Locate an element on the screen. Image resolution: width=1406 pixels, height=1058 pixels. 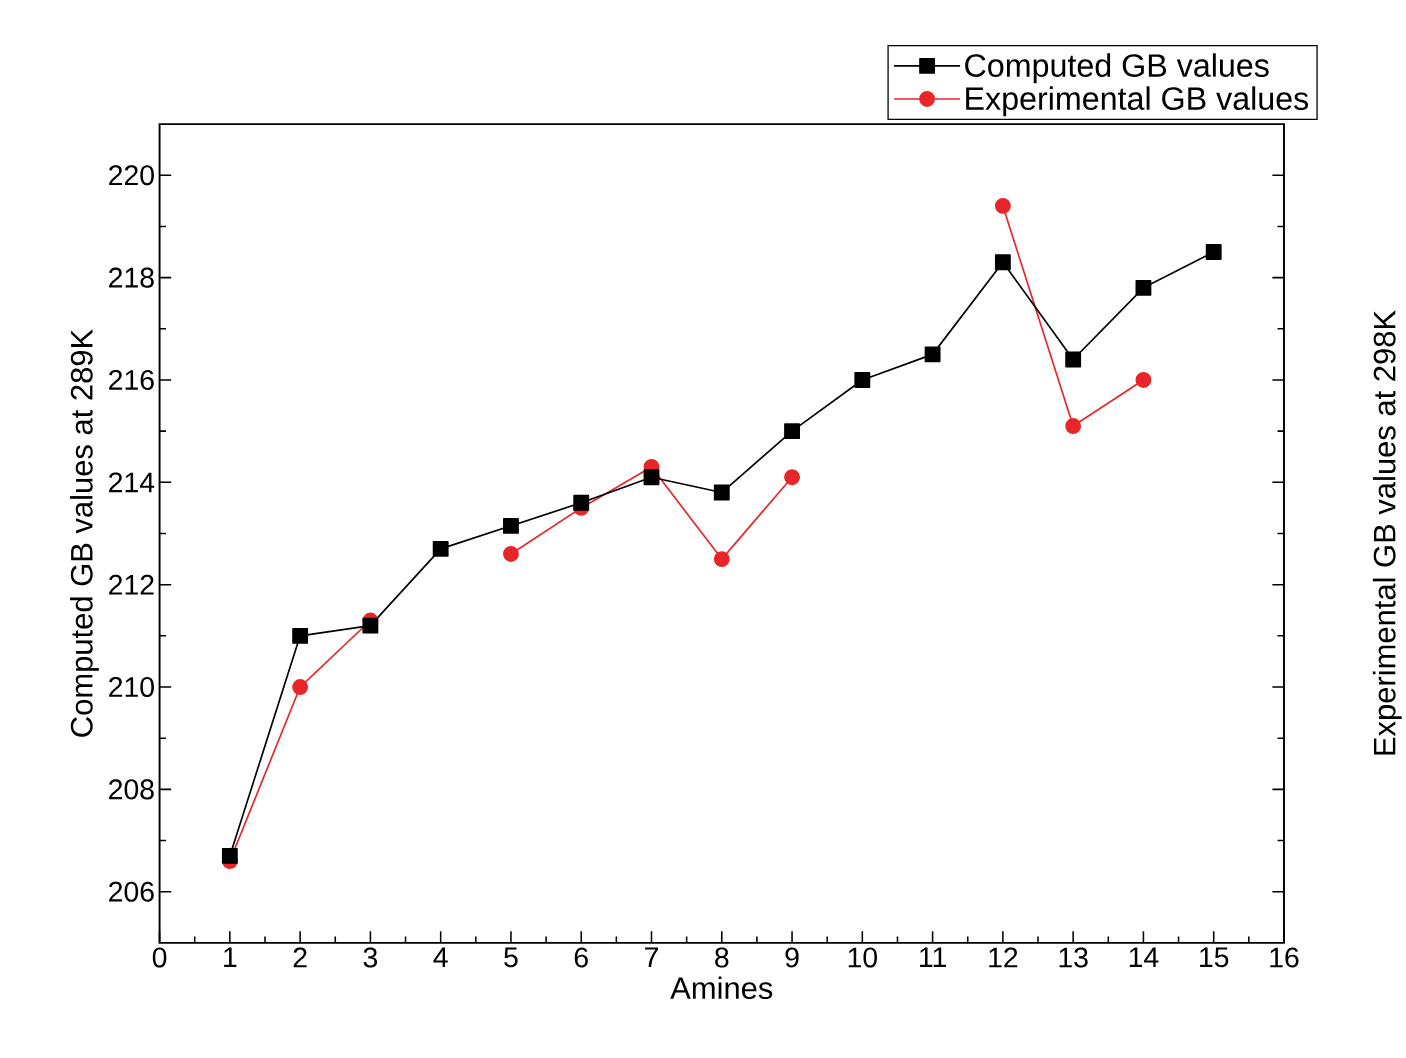
y-tick-label: 216 is located at coordinates (131, 380).